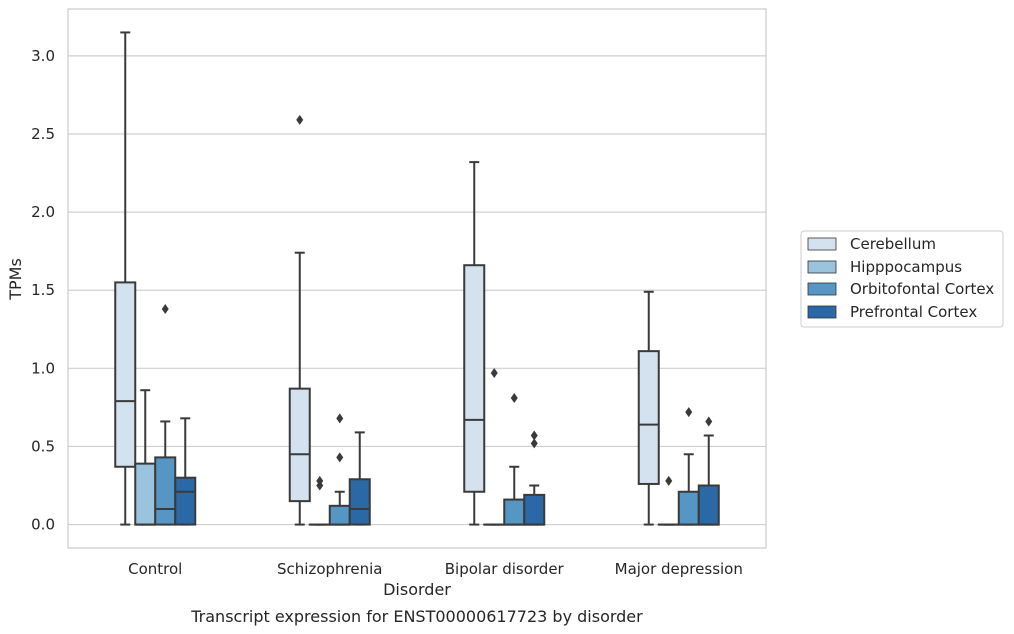 This screenshot has width=1014, height=634. What do you see at coordinates (913, 312) in the screenshot?
I see `legend-label: Prefrontal Cortex` at bounding box center [913, 312].